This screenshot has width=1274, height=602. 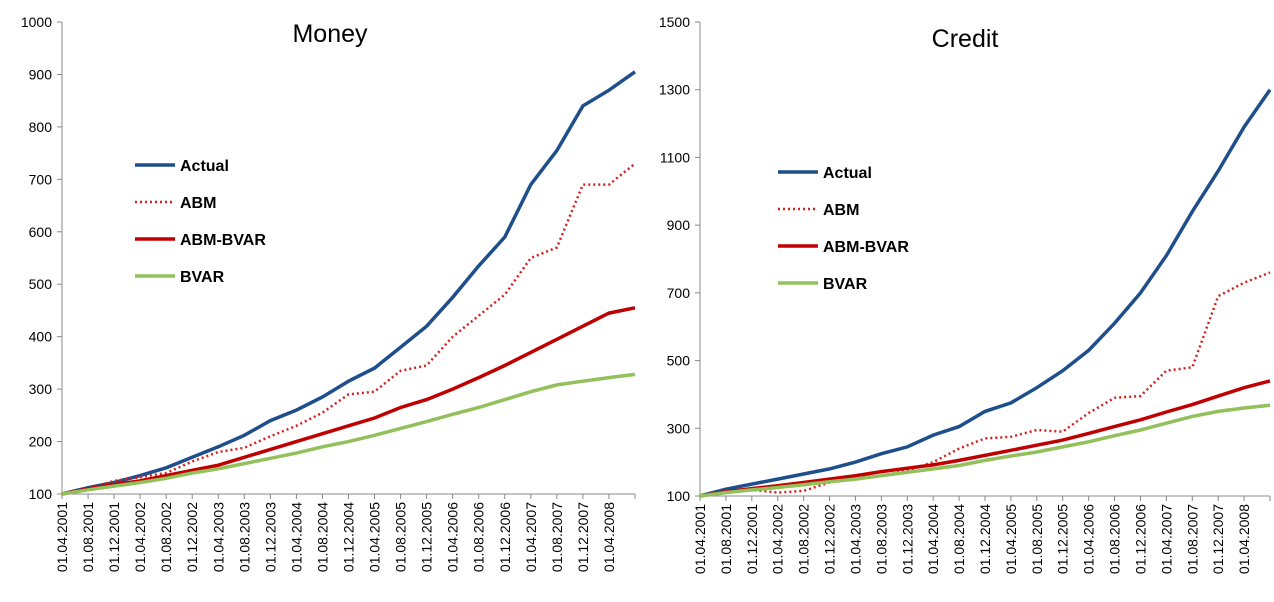 What do you see at coordinates (965, 39) in the screenshot?
I see `chart-title: Credit` at bounding box center [965, 39].